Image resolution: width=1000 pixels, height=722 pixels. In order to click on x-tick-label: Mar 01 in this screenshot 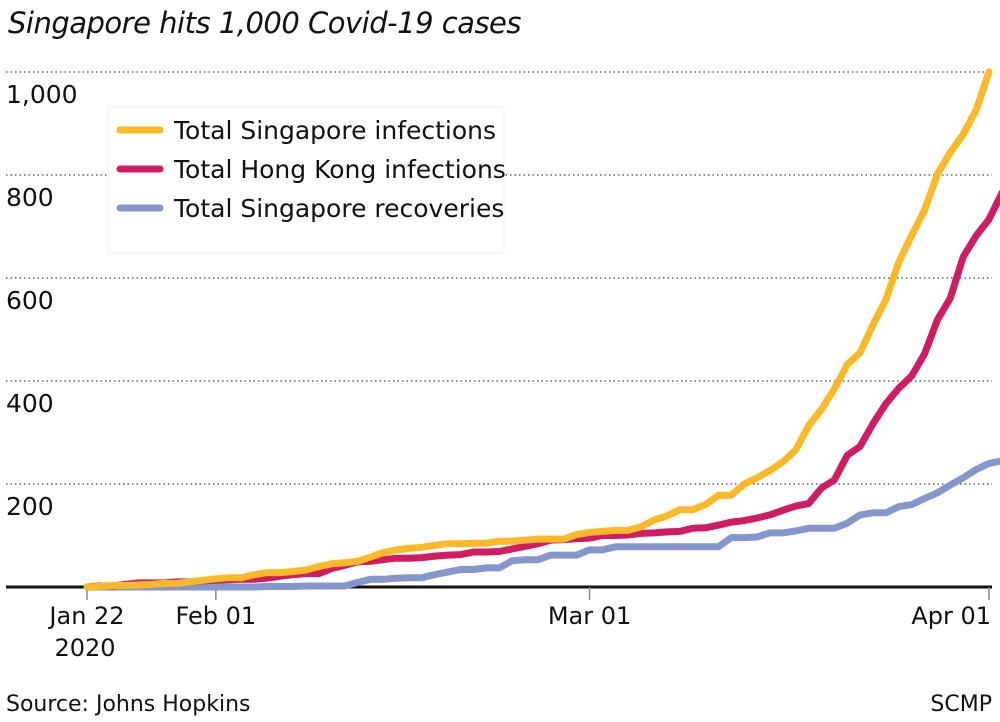, I will do `click(589, 616)`.